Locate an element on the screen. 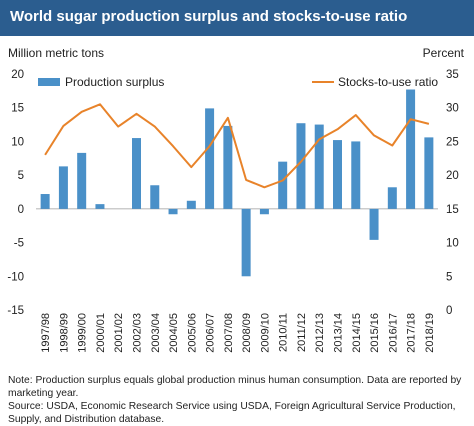 This screenshot has width=474, height=426. x-tick-label: 2006/07 is located at coordinates (211, 333).